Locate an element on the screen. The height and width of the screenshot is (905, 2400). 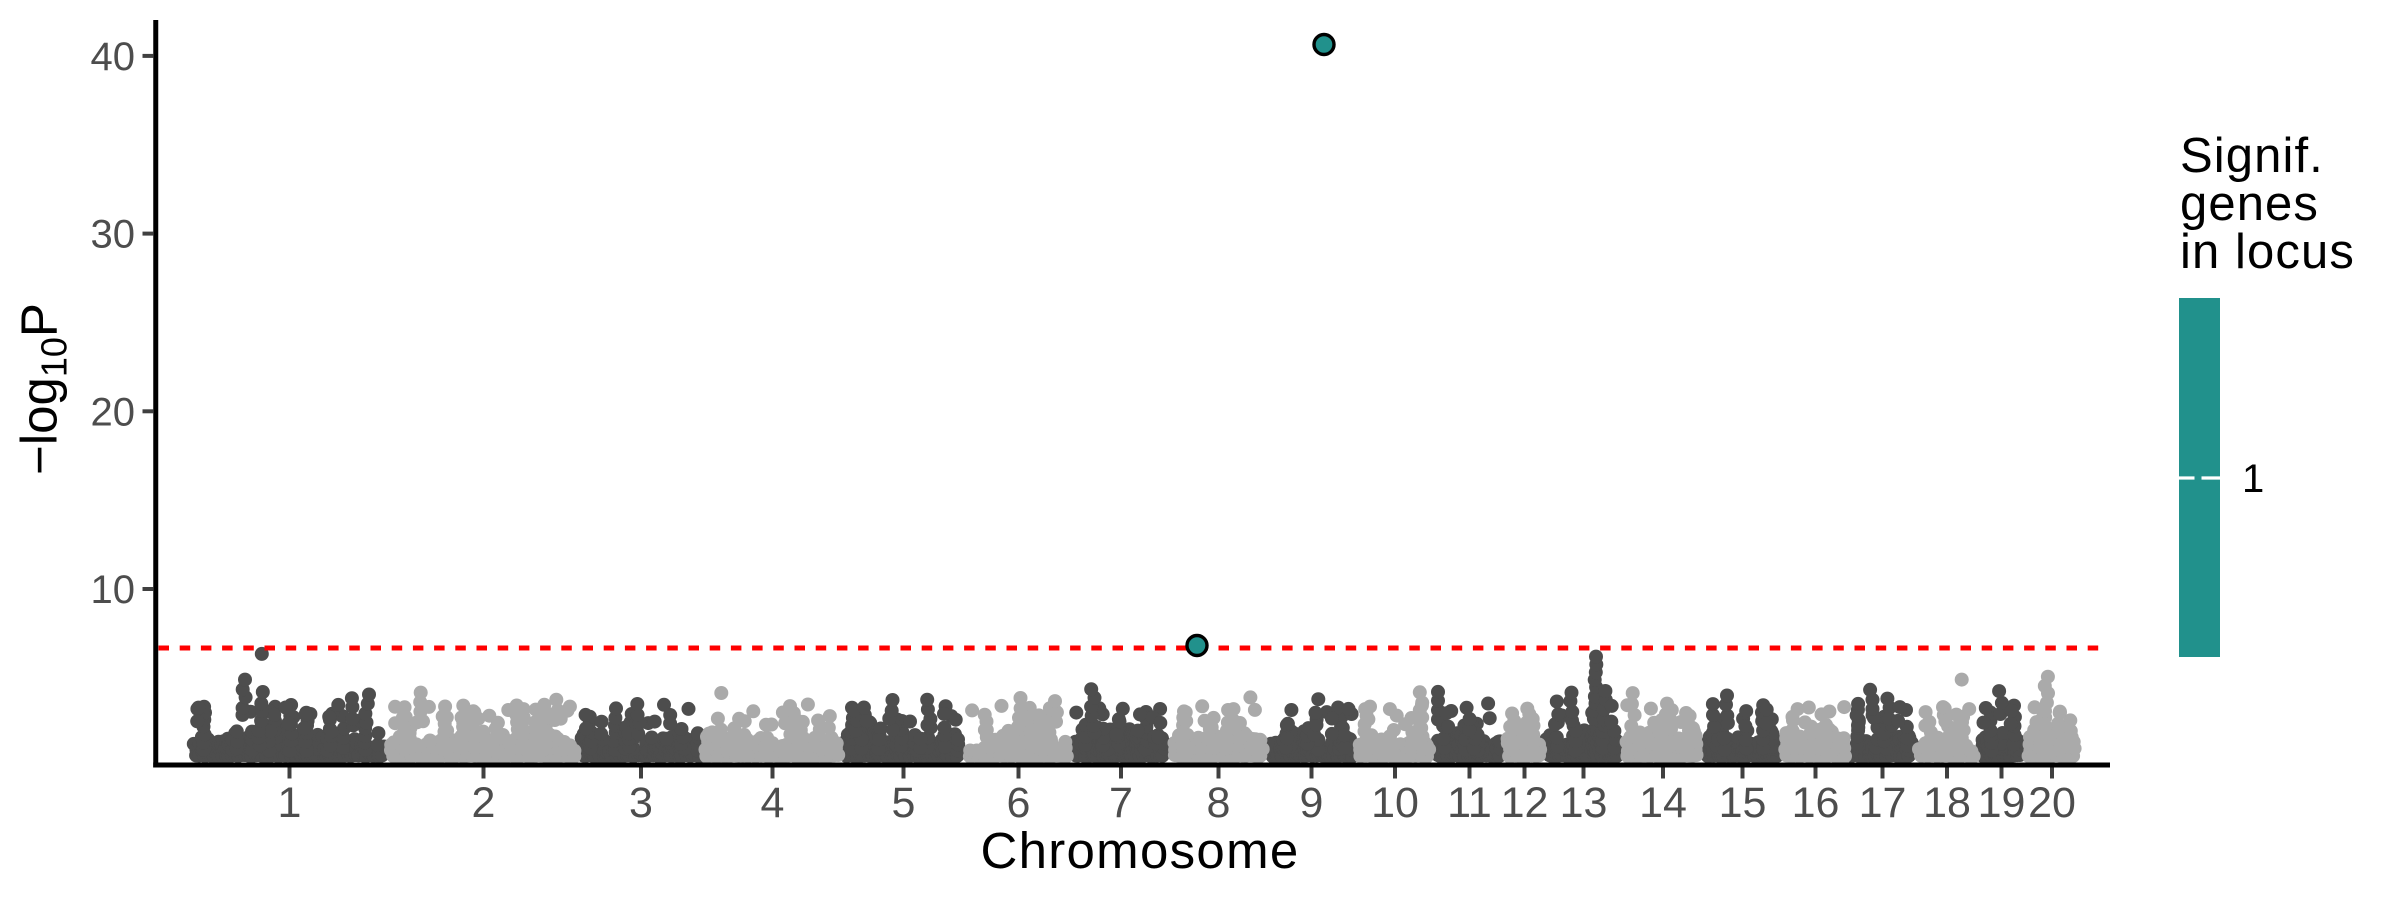
svg-text: 2 is located at coordinates (484, 803).